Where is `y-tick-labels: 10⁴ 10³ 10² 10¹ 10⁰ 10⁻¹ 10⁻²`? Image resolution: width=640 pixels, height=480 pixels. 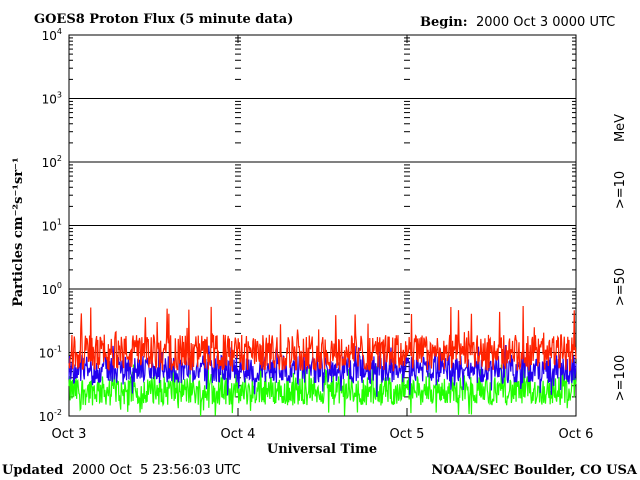
y-tick-labels: 10⁴ 10³ 10² 10¹ 10⁰ 10⁻¹ 10⁻² is located at coordinates (50, 225).